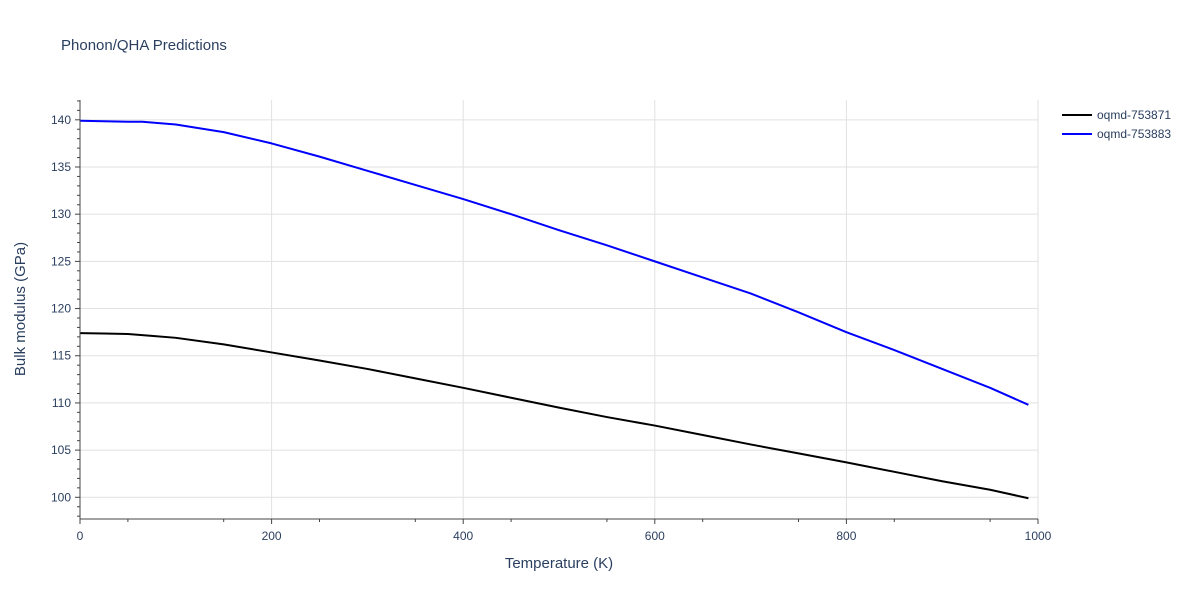  Describe the element at coordinates (61, 120) in the screenshot. I see `y-tick-label: 140` at that location.